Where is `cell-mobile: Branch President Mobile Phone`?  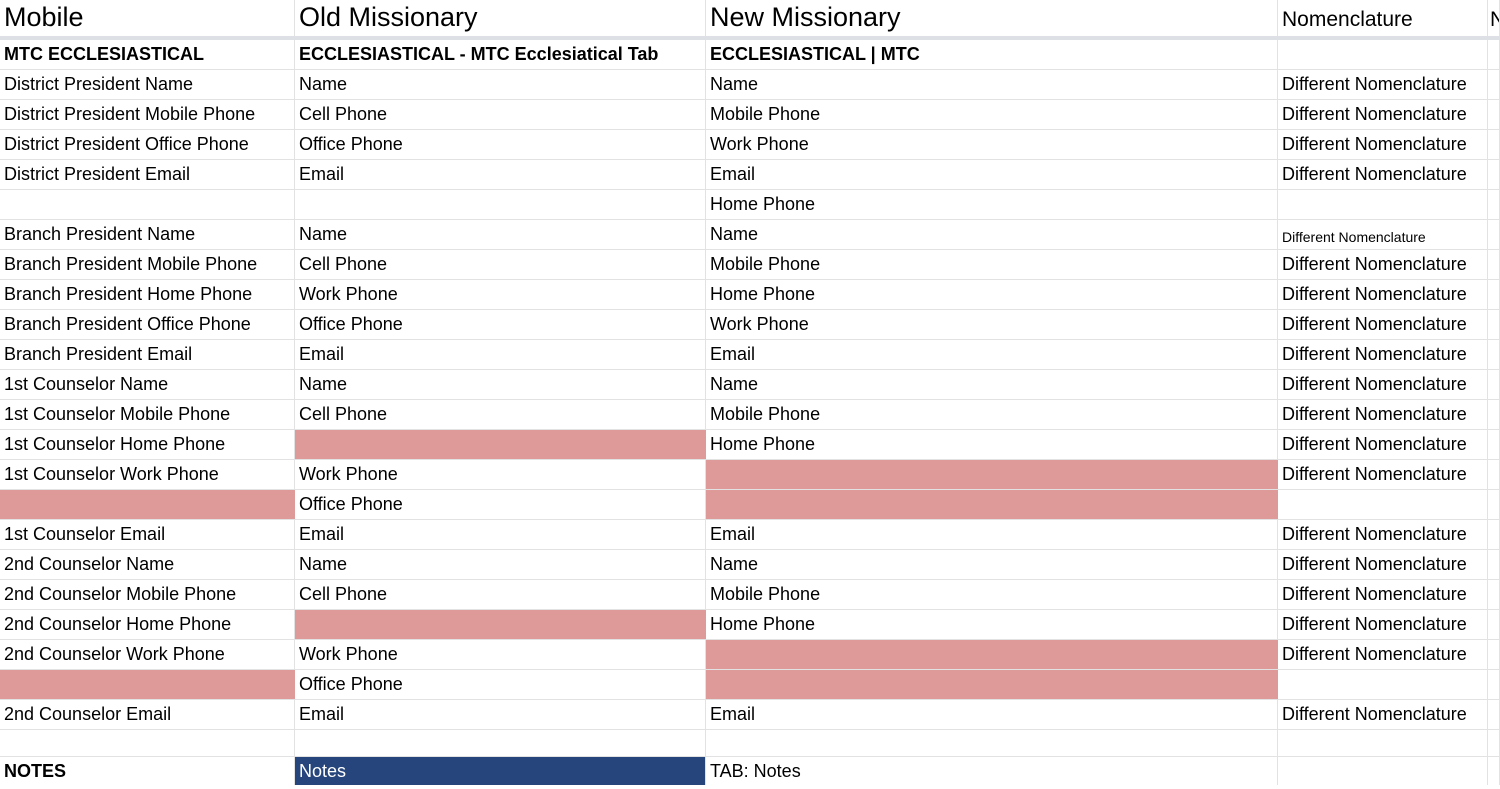 cell-mobile: Branch President Mobile Phone is located at coordinates (147, 264).